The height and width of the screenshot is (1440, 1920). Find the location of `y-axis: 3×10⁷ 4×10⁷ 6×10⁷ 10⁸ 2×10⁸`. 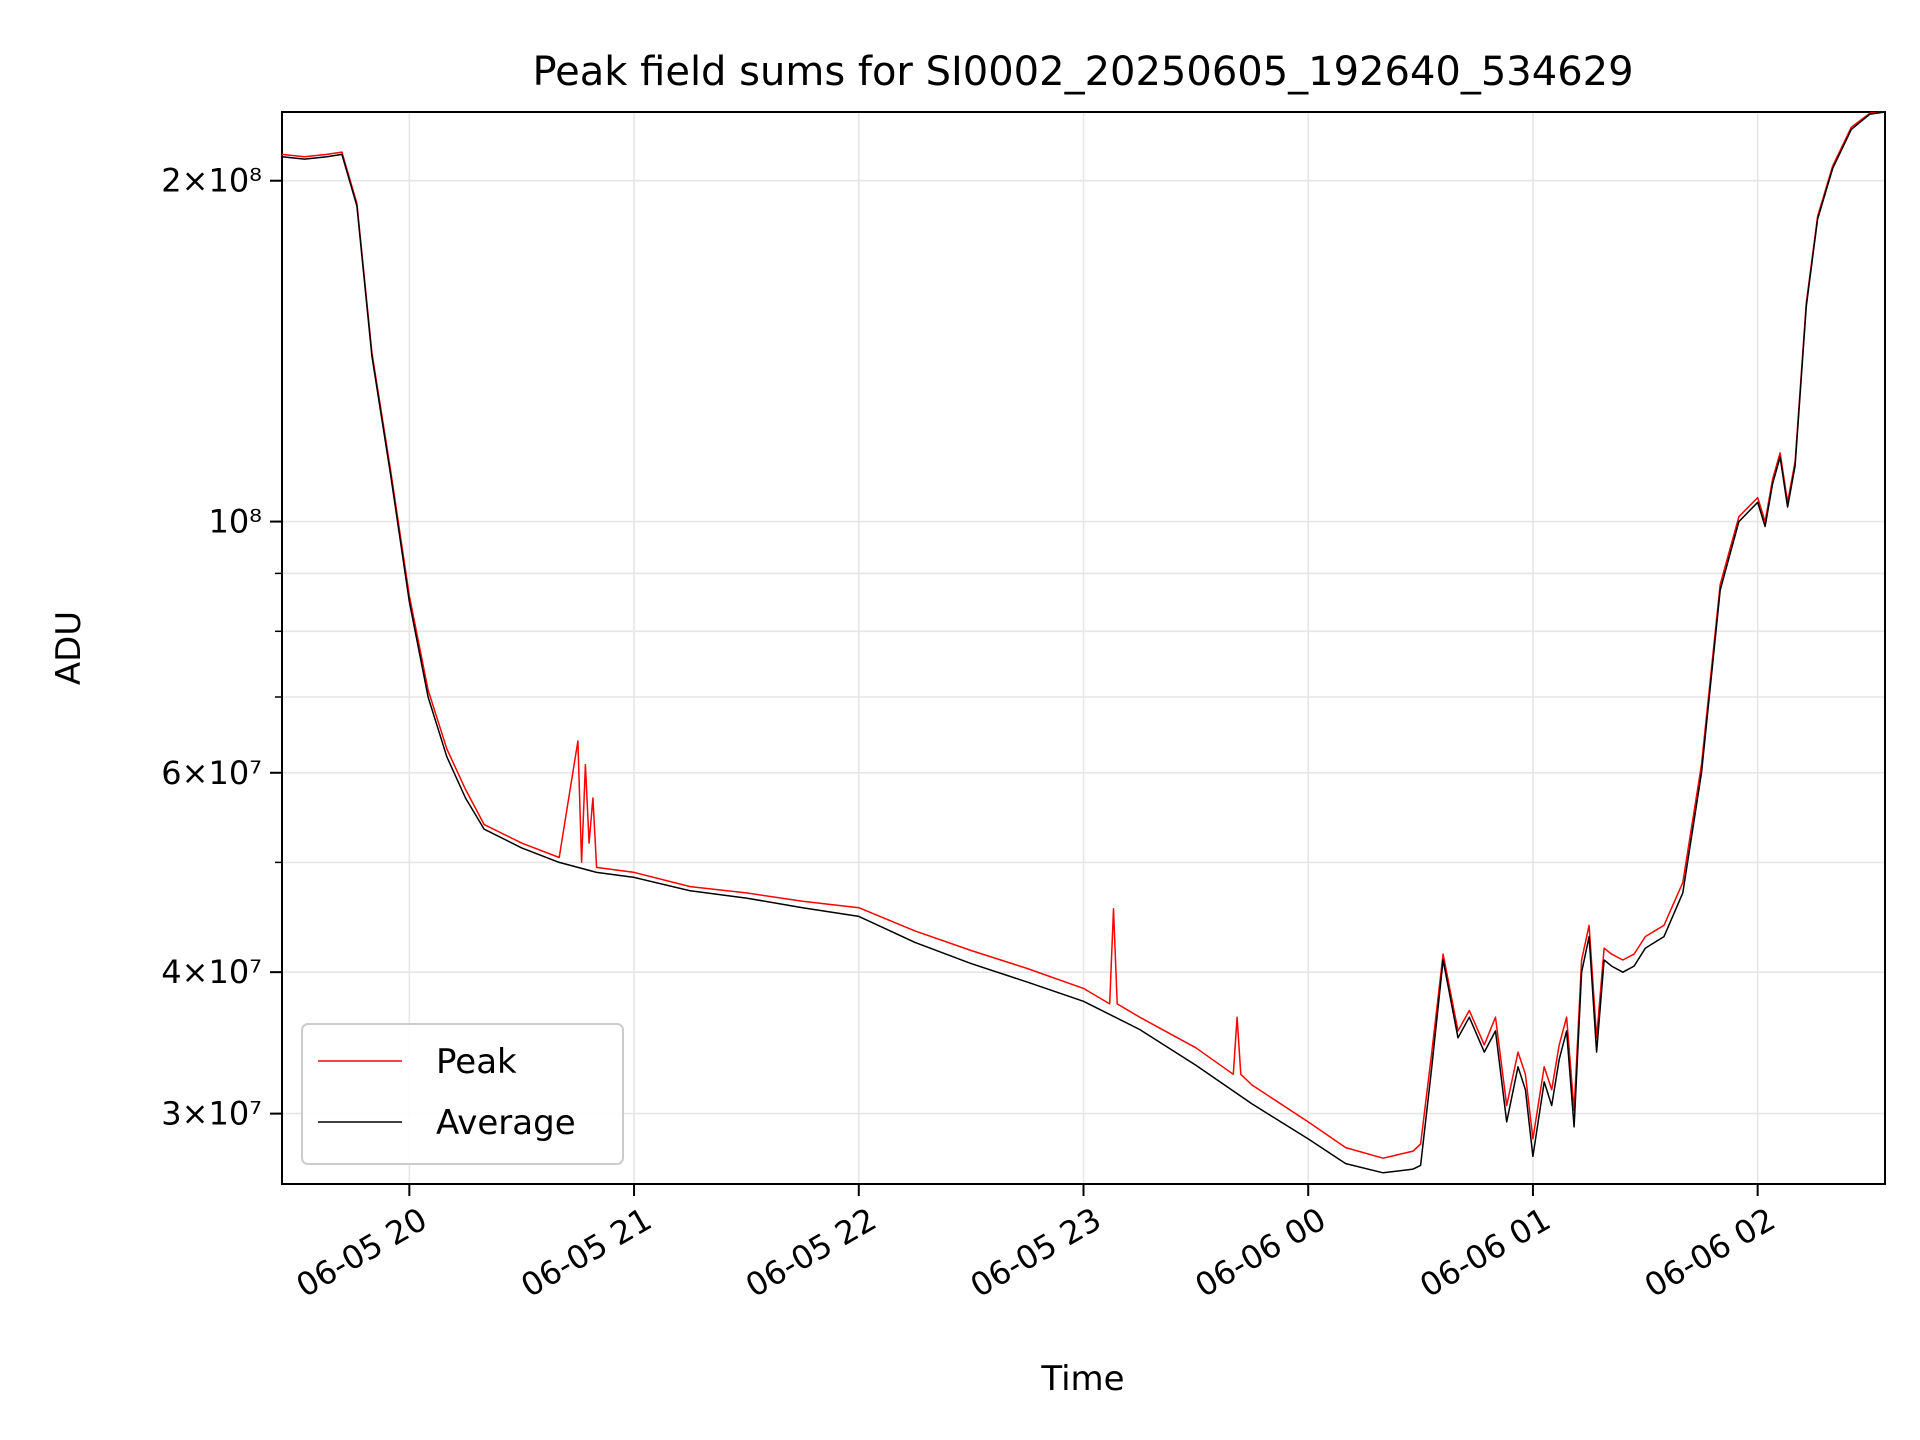

y-axis: 3×10⁷ 4×10⁷ 6×10⁷ 10⁸ 2×10⁸ is located at coordinates (221, 647).